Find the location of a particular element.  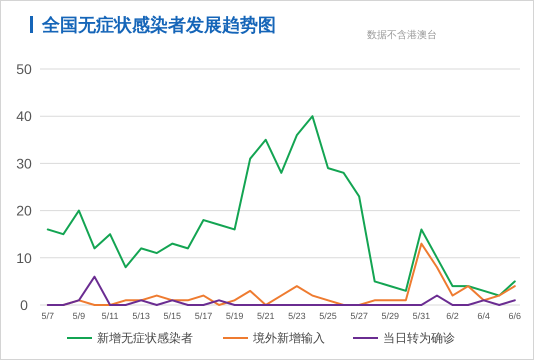

x-tick-label: 5/9 is located at coordinates (79, 316).